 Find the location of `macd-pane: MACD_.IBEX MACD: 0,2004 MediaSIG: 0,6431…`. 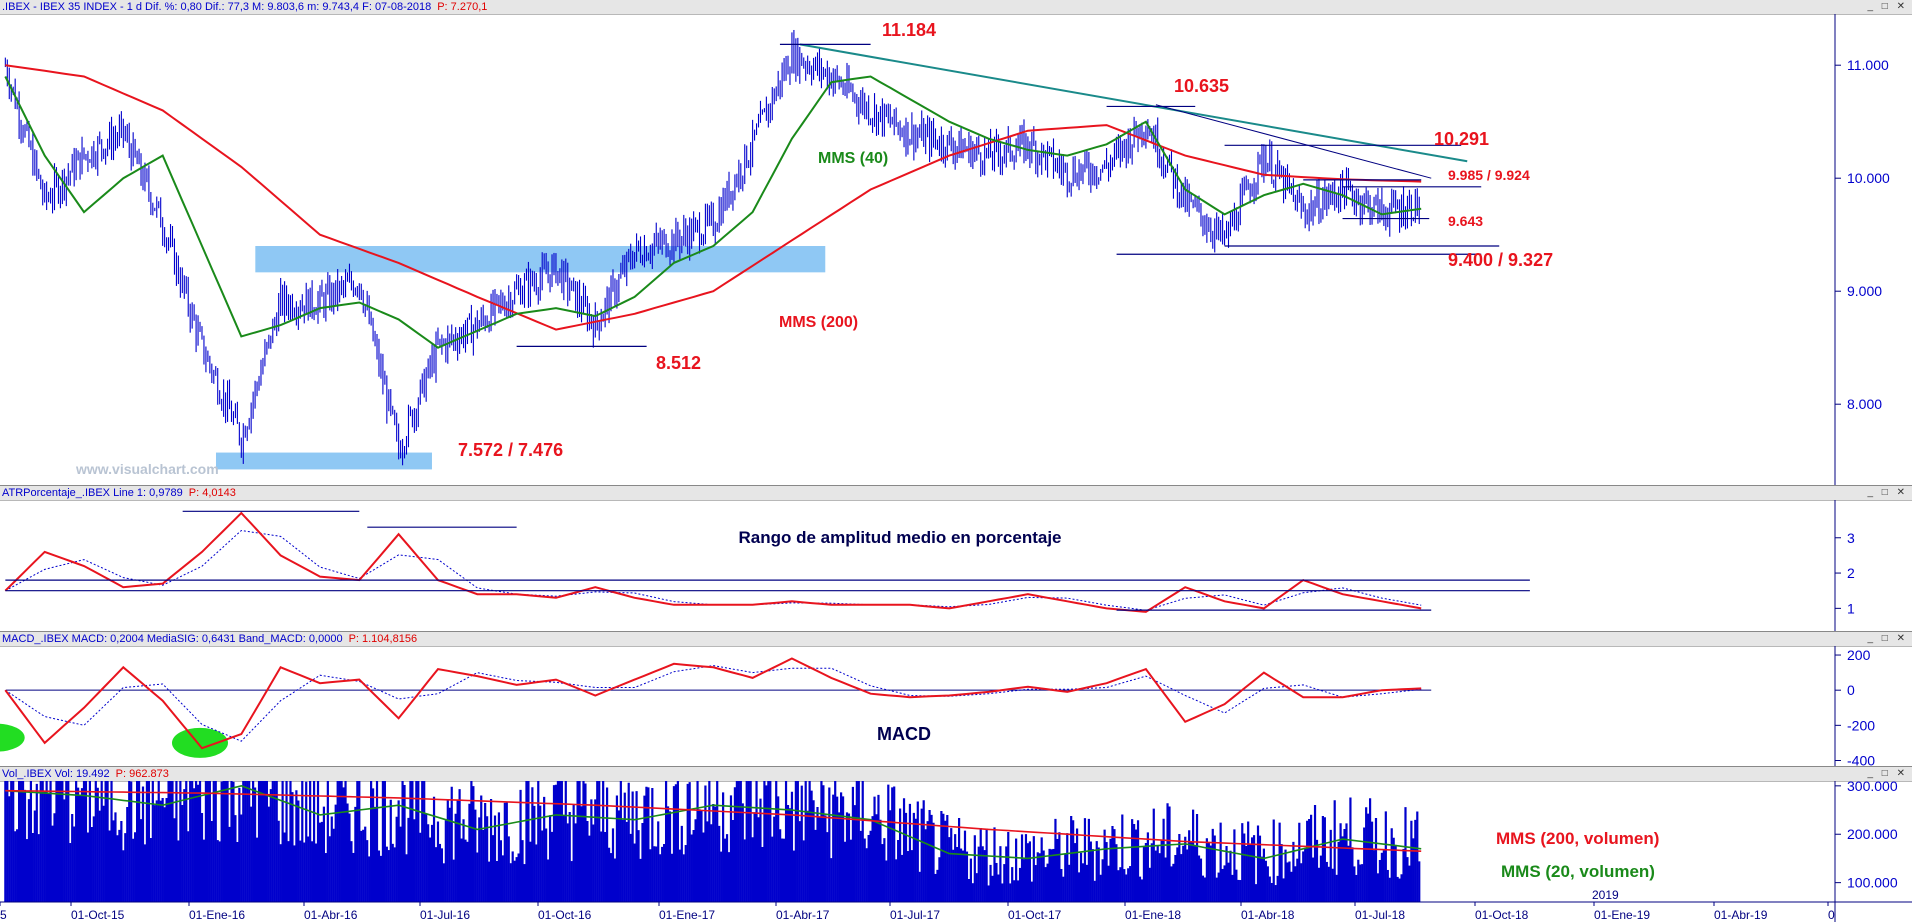

macd-pane: MACD_.IBEX MACD: 0,2004 MediaSIG: 0,6431… is located at coordinates (956, 699).